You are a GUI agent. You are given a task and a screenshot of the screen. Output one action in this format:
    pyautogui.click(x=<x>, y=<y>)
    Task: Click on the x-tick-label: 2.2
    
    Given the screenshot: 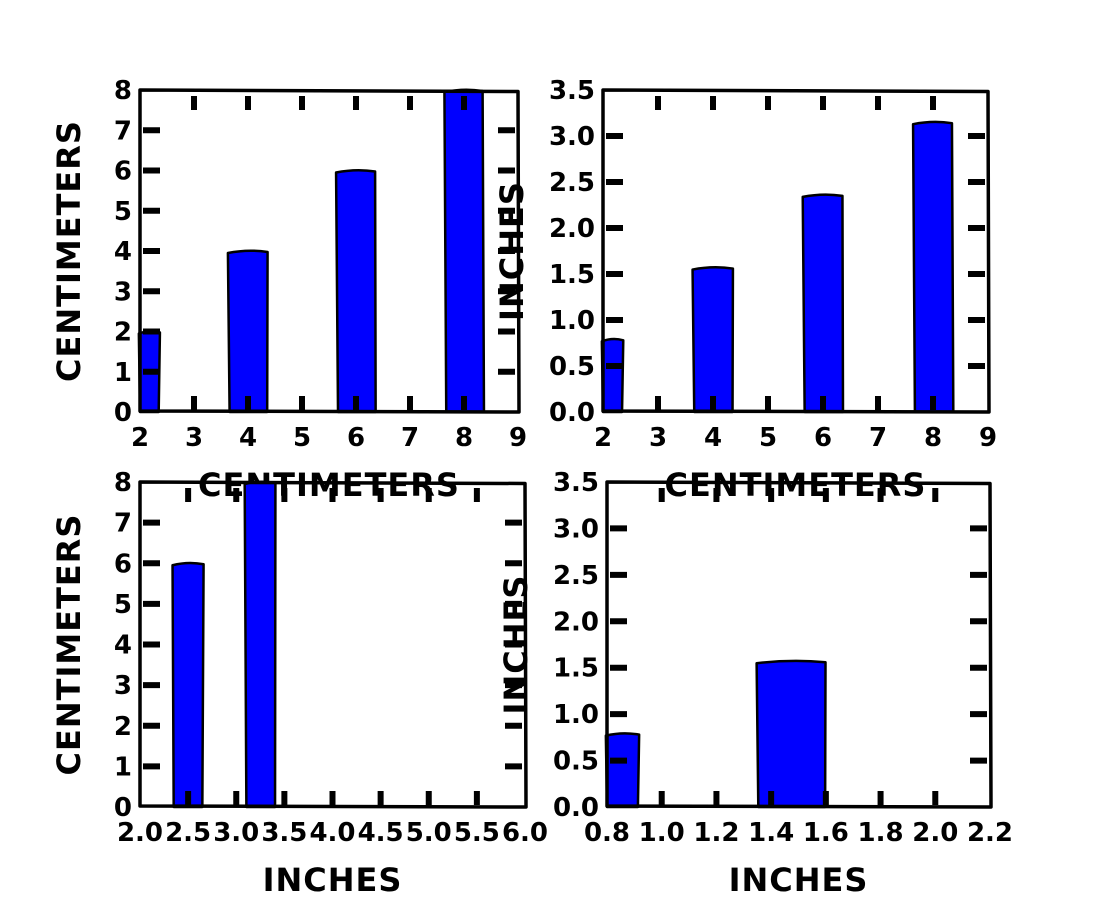 What is the action you would take?
    pyautogui.click(x=990, y=833)
    